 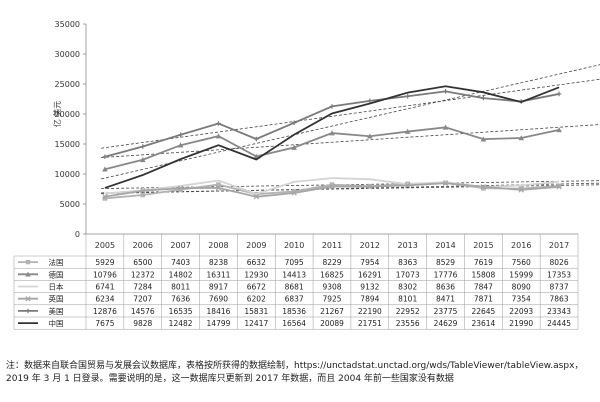 What do you see at coordinates (104, 287) in the screenshot?
I see `data-label: 6741` at bounding box center [104, 287].